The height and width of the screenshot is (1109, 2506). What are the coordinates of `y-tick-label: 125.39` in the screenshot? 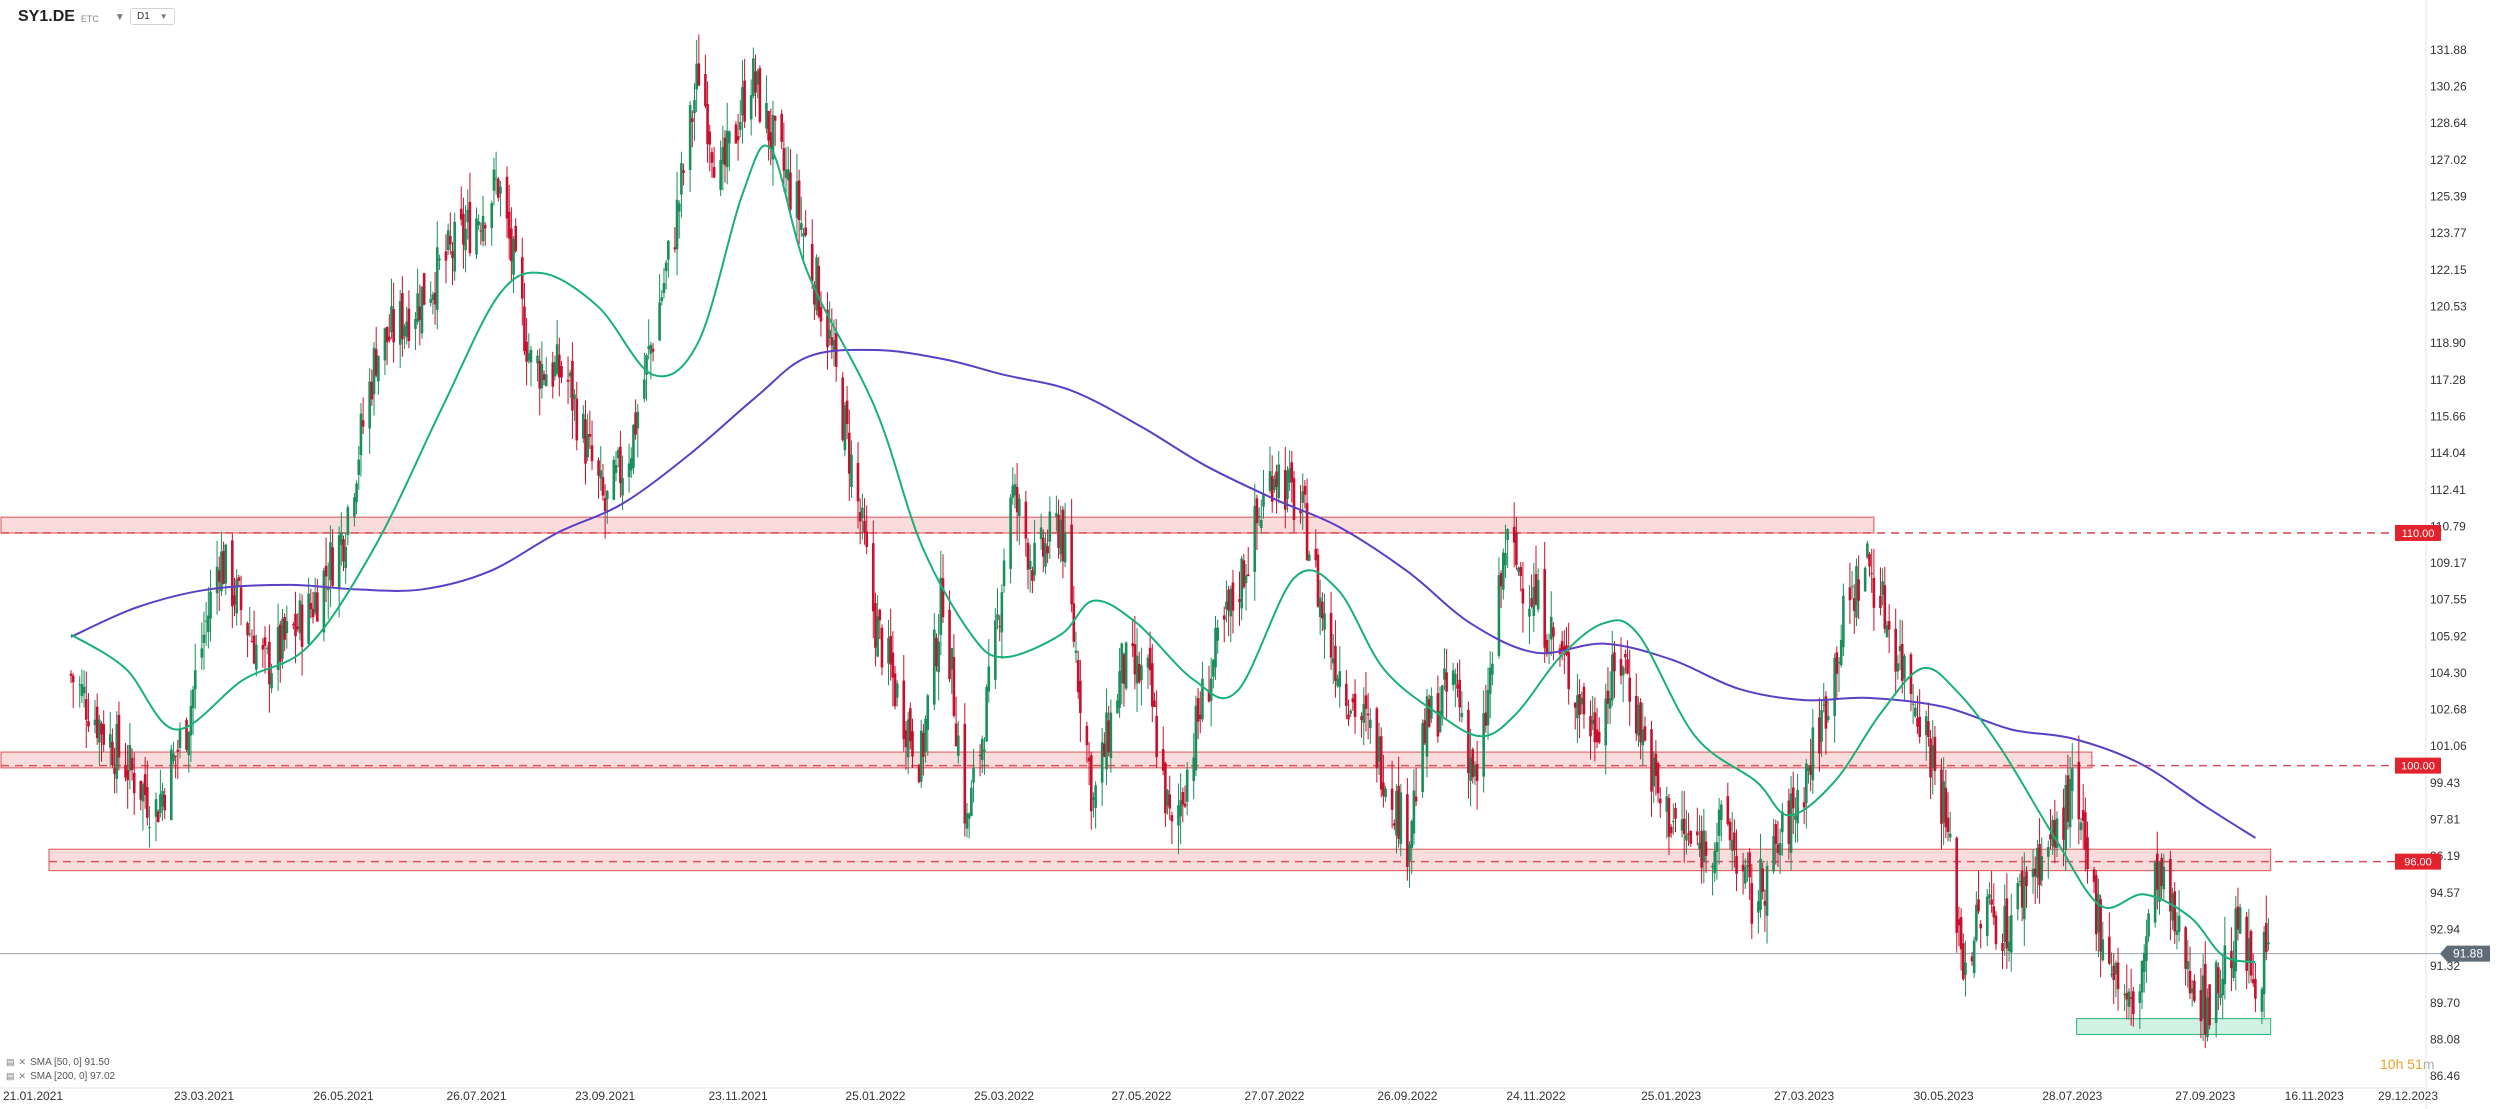 It's located at (2448, 197).